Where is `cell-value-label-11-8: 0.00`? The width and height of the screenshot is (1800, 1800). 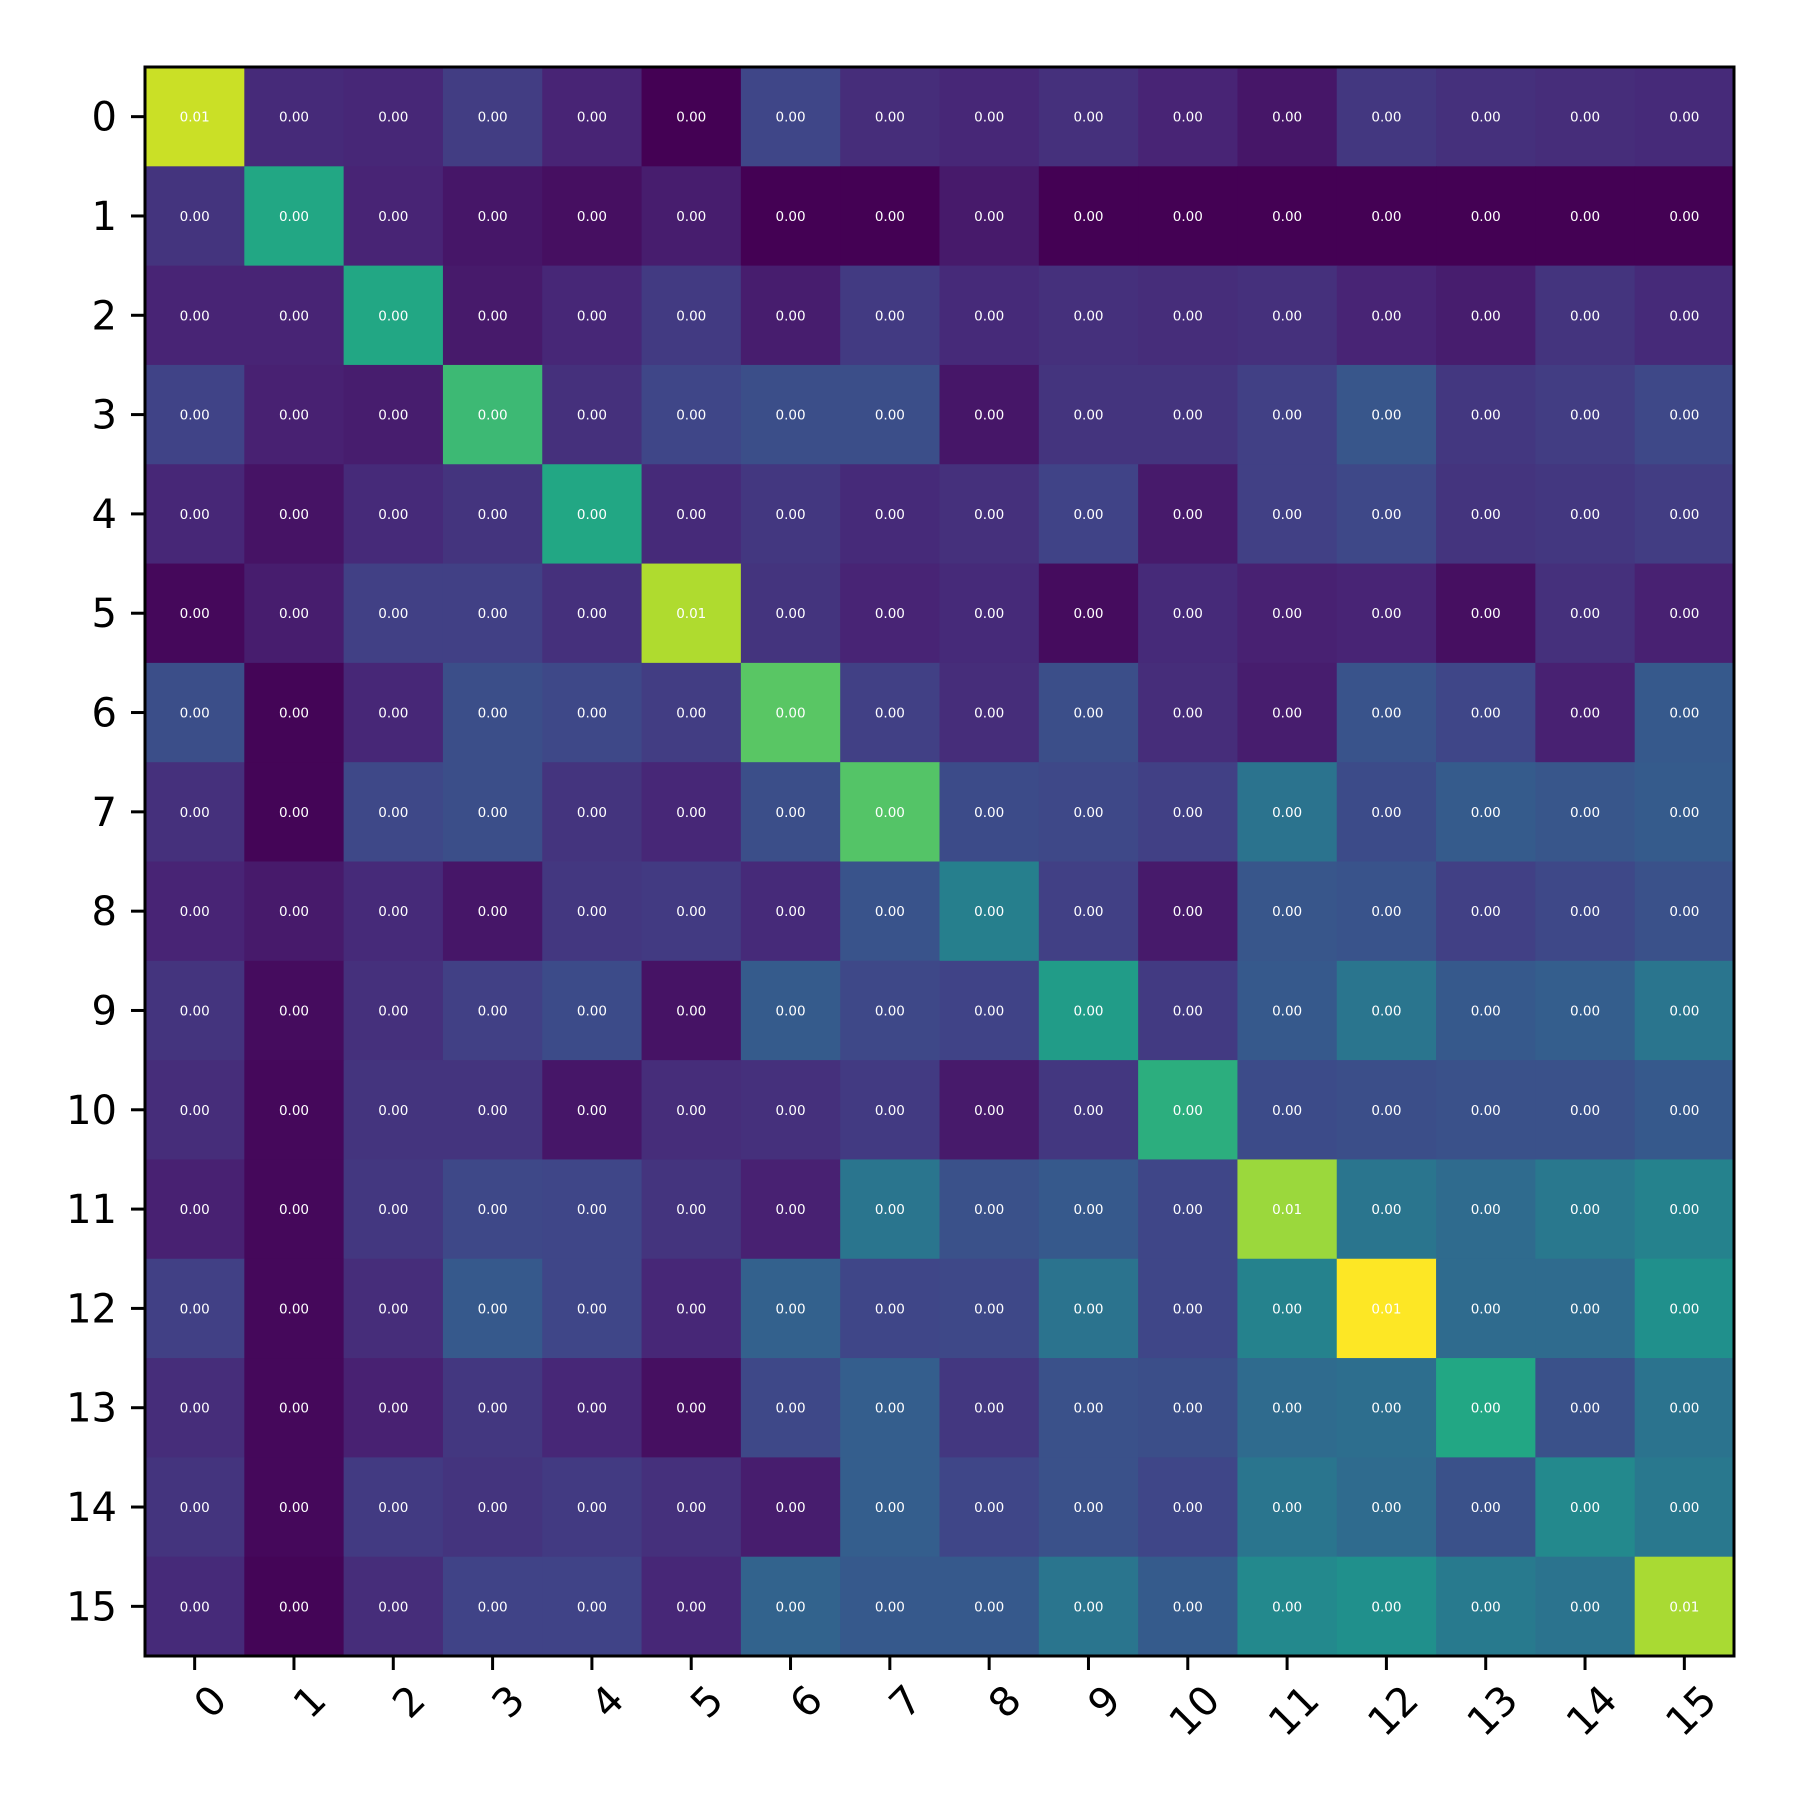
cell-value-label-11-8: 0.00 is located at coordinates (989, 1210).